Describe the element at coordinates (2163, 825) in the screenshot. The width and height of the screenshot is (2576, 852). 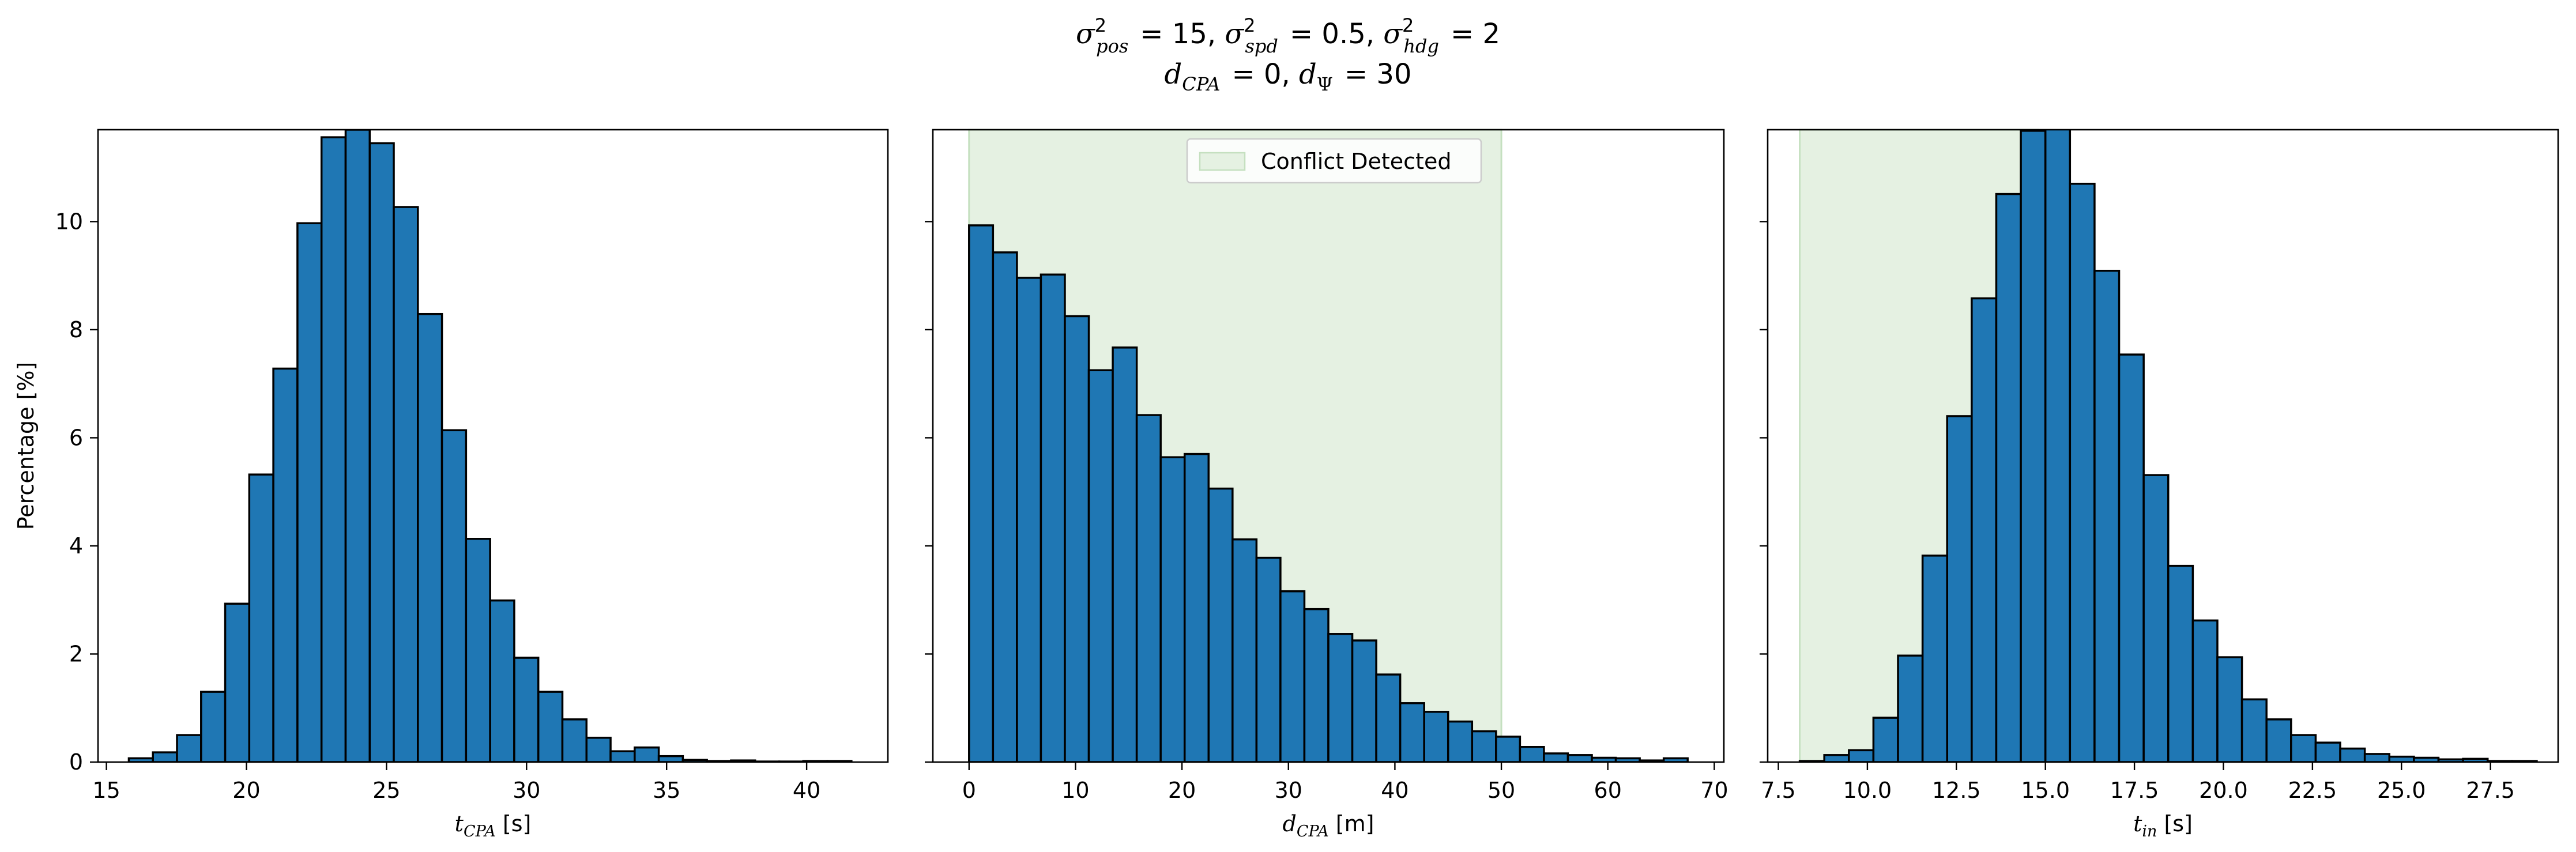
I see `x-axis-label: tin [s]` at that location.